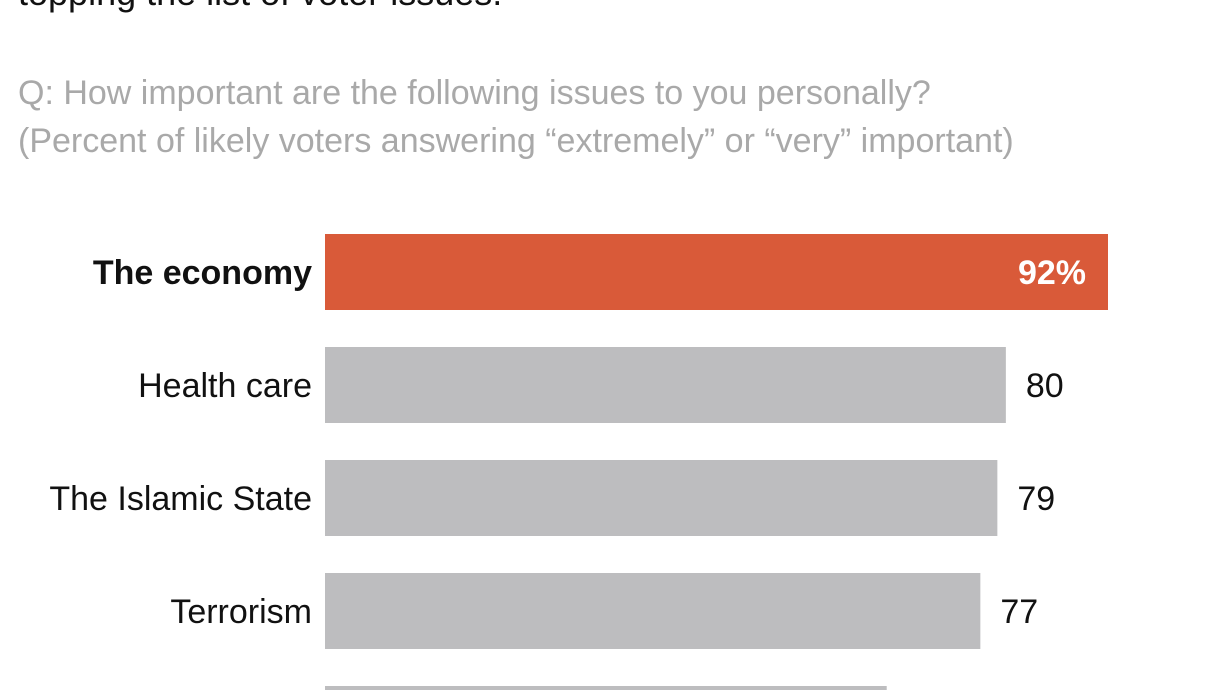  What do you see at coordinates (1045, 386) in the screenshot?
I see `value-label: 80` at bounding box center [1045, 386].